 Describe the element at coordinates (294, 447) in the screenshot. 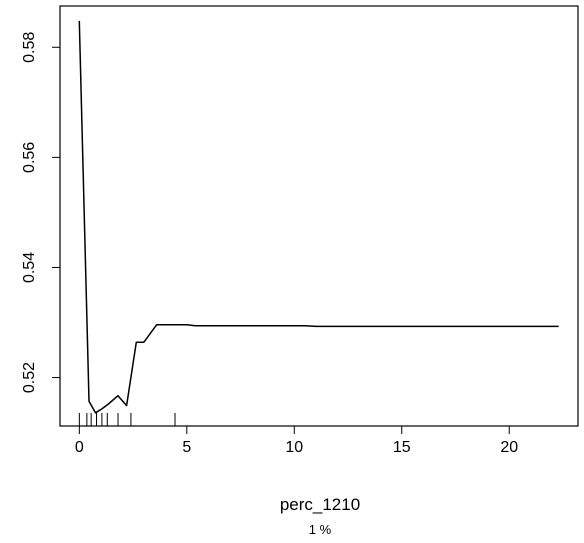

I see `x-tick-label-10: 10` at that location.